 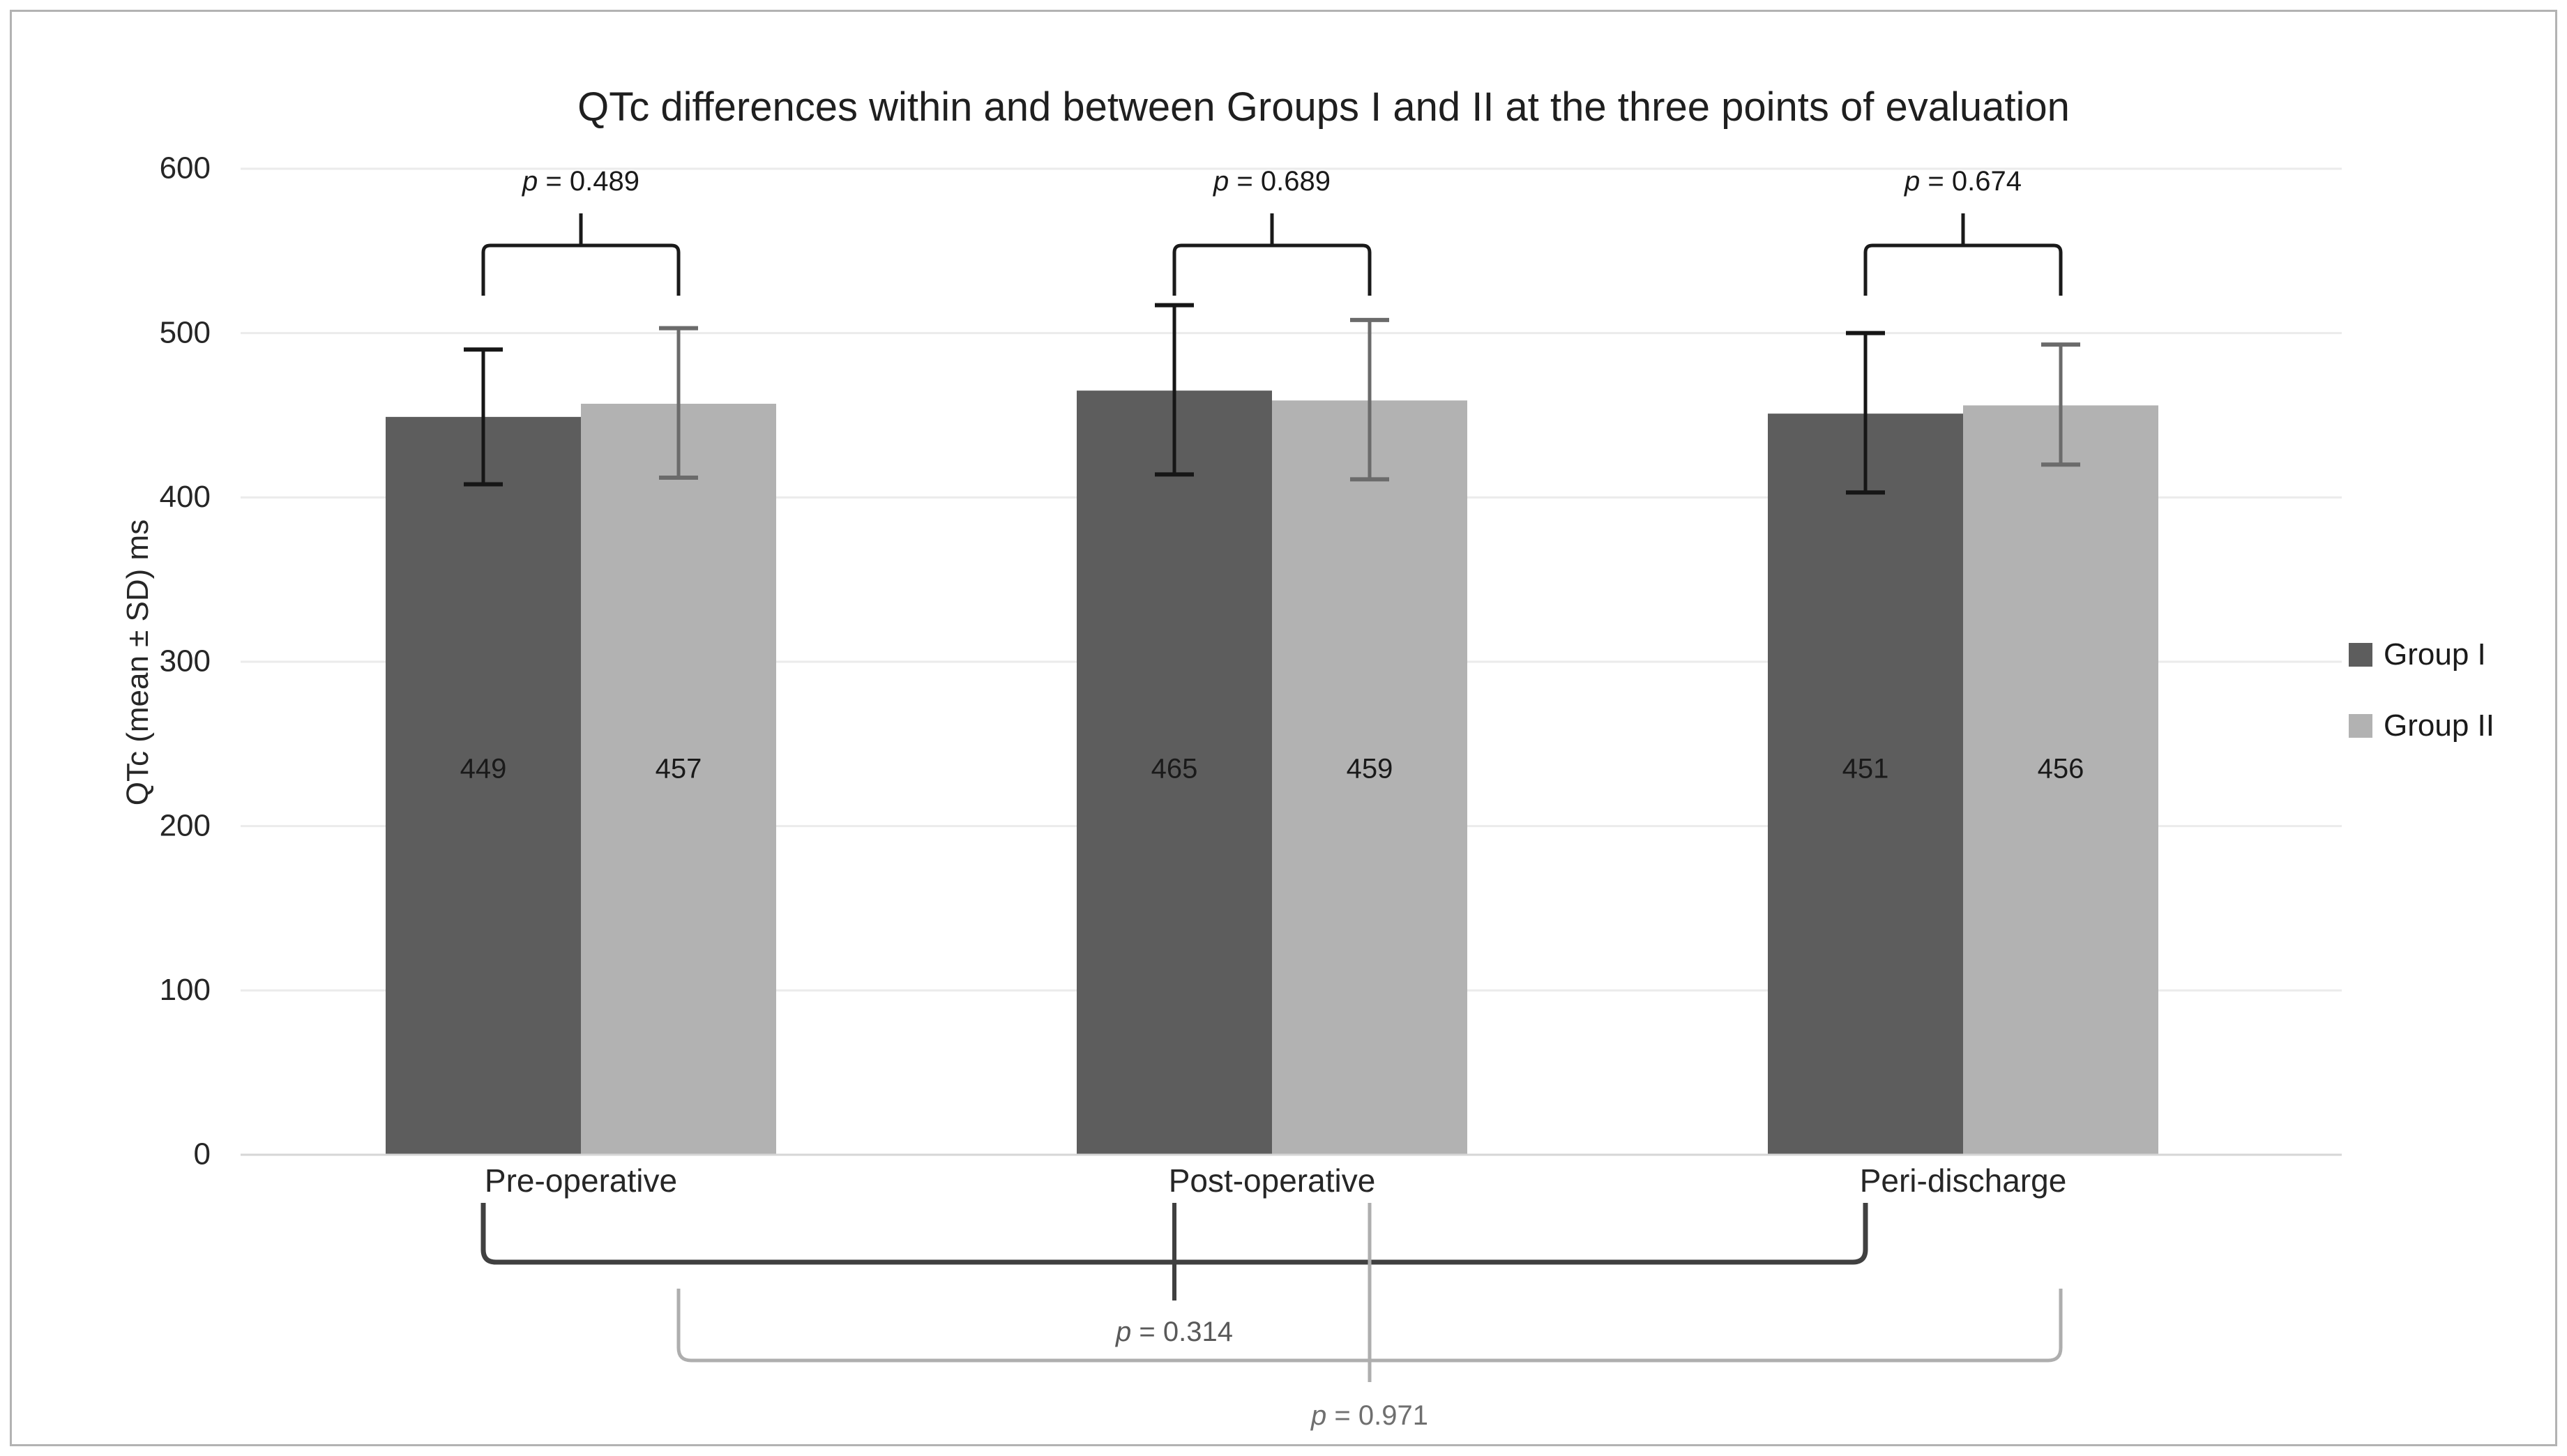 I want to click on bar-value-label-group-i-peri-discharge: 451, so click(x=1865, y=769).